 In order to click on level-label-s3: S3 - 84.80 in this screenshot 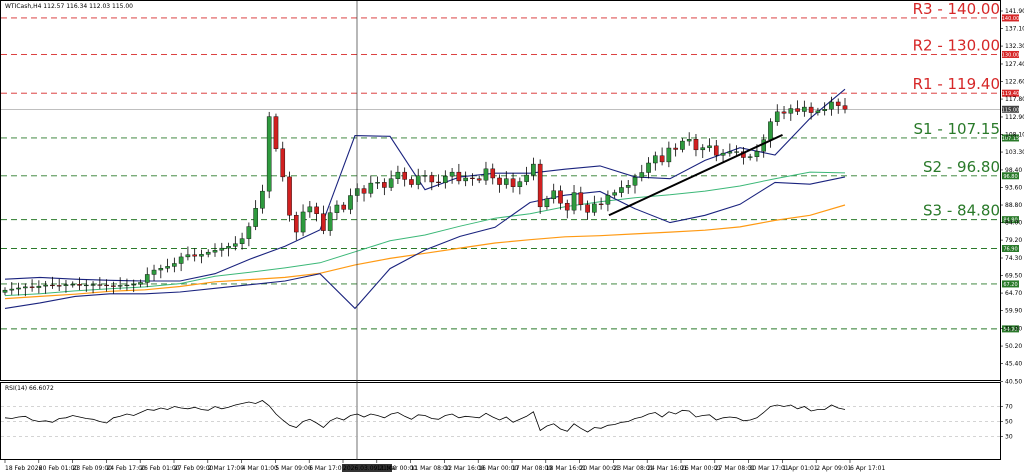, I will do `click(961, 211)`.